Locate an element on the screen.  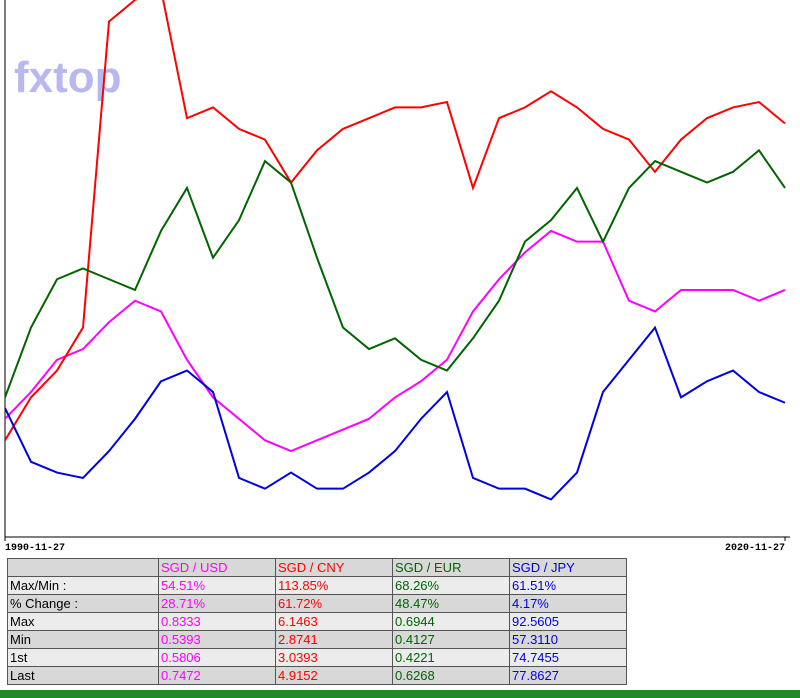
table-cell: 54.51% is located at coordinates (217, 585).